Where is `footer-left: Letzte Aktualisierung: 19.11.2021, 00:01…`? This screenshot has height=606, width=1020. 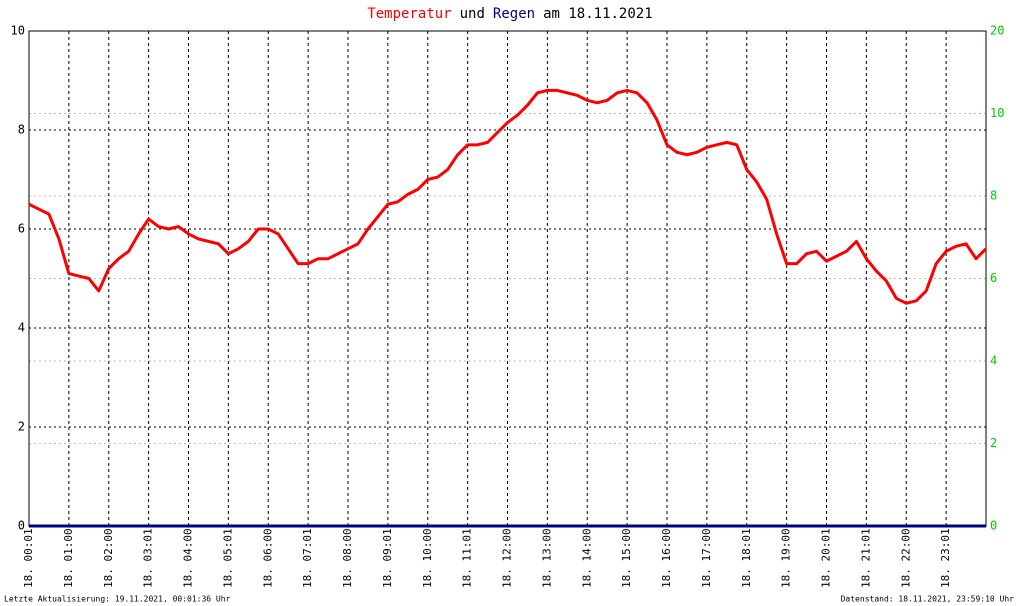 footer-left: Letzte Aktualisierung: 19.11.2021, 00:01… is located at coordinates (117, 599).